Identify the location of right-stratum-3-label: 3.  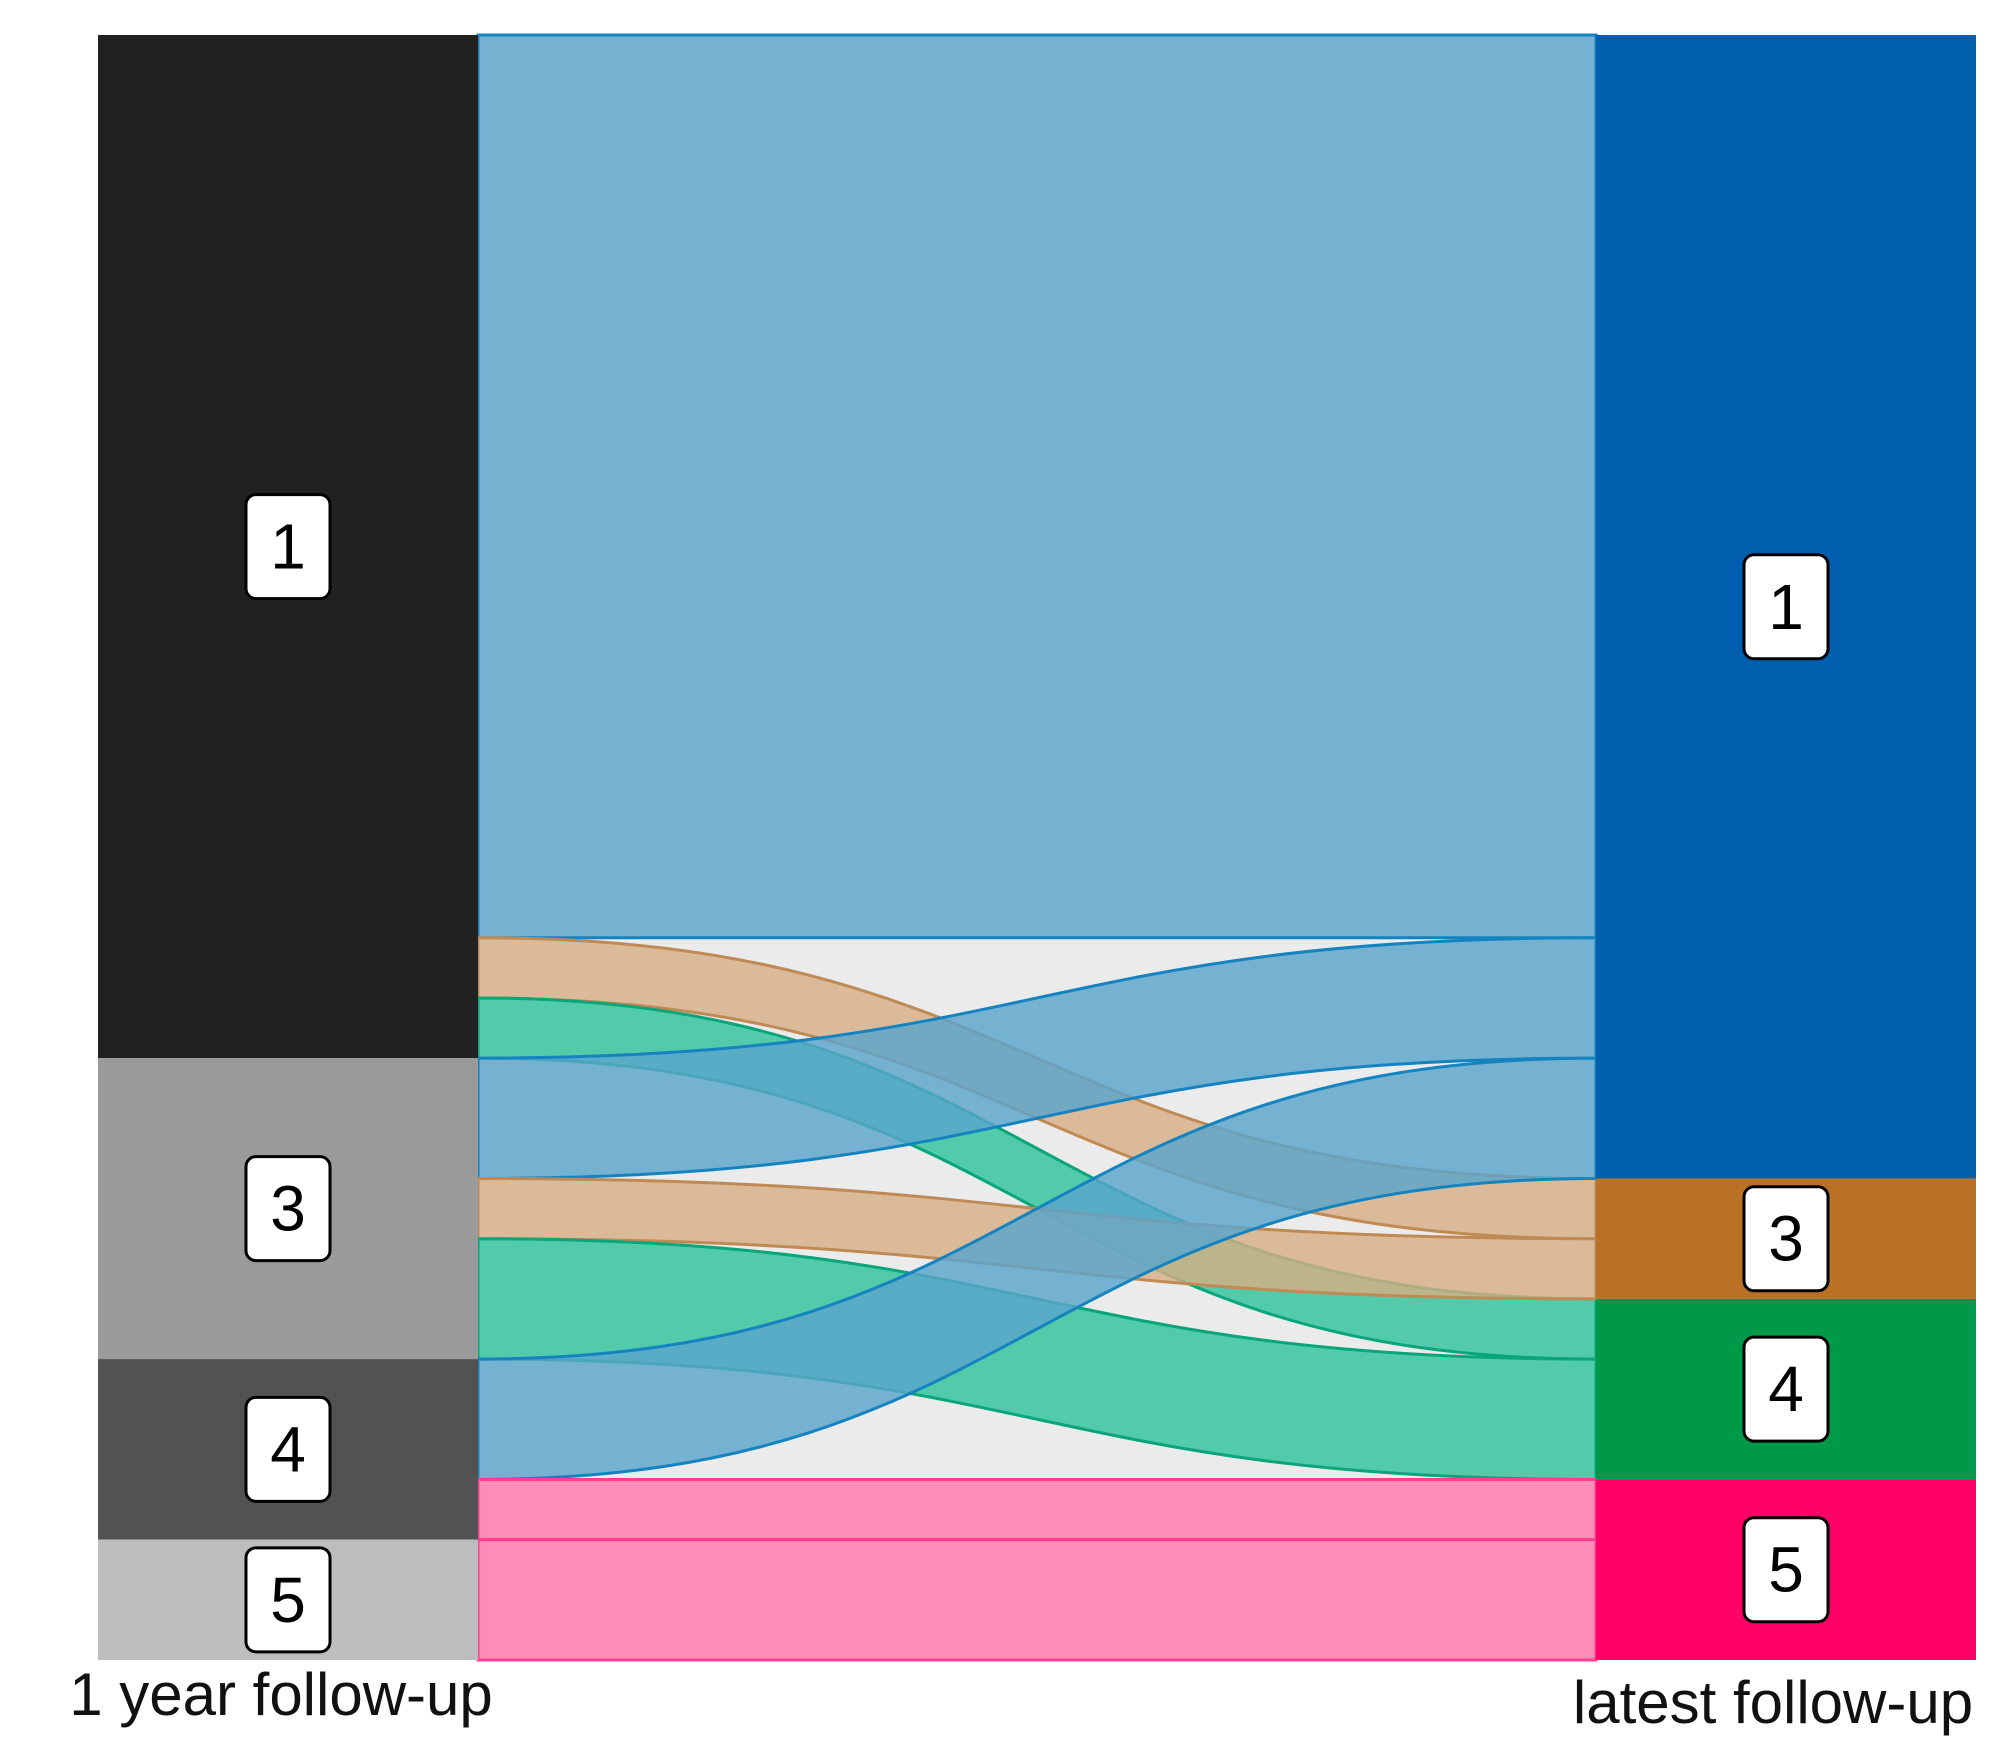
(1786, 1239).